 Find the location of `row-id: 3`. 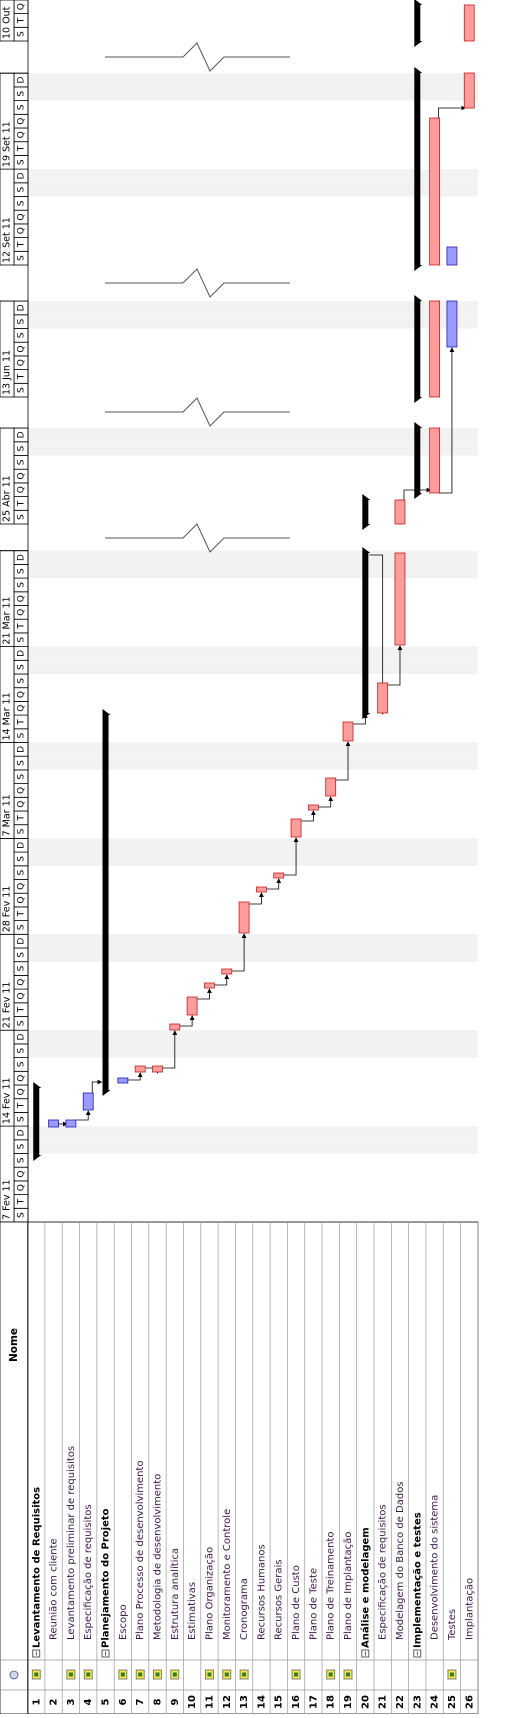

row-id: 3 is located at coordinates (71, 1701).